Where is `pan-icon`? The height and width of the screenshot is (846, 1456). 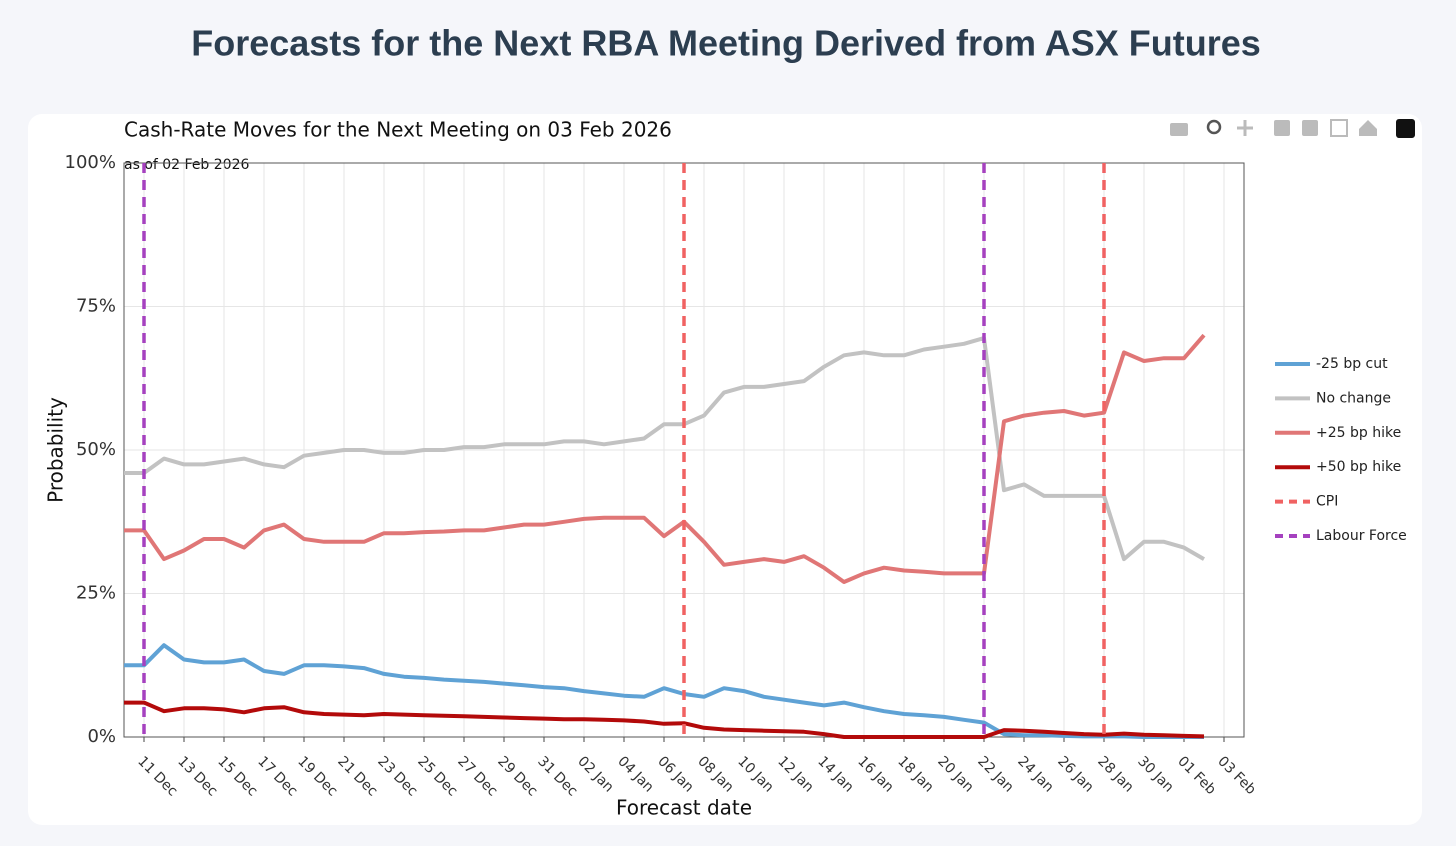 pan-icon is located at coordinates (1245, 128).